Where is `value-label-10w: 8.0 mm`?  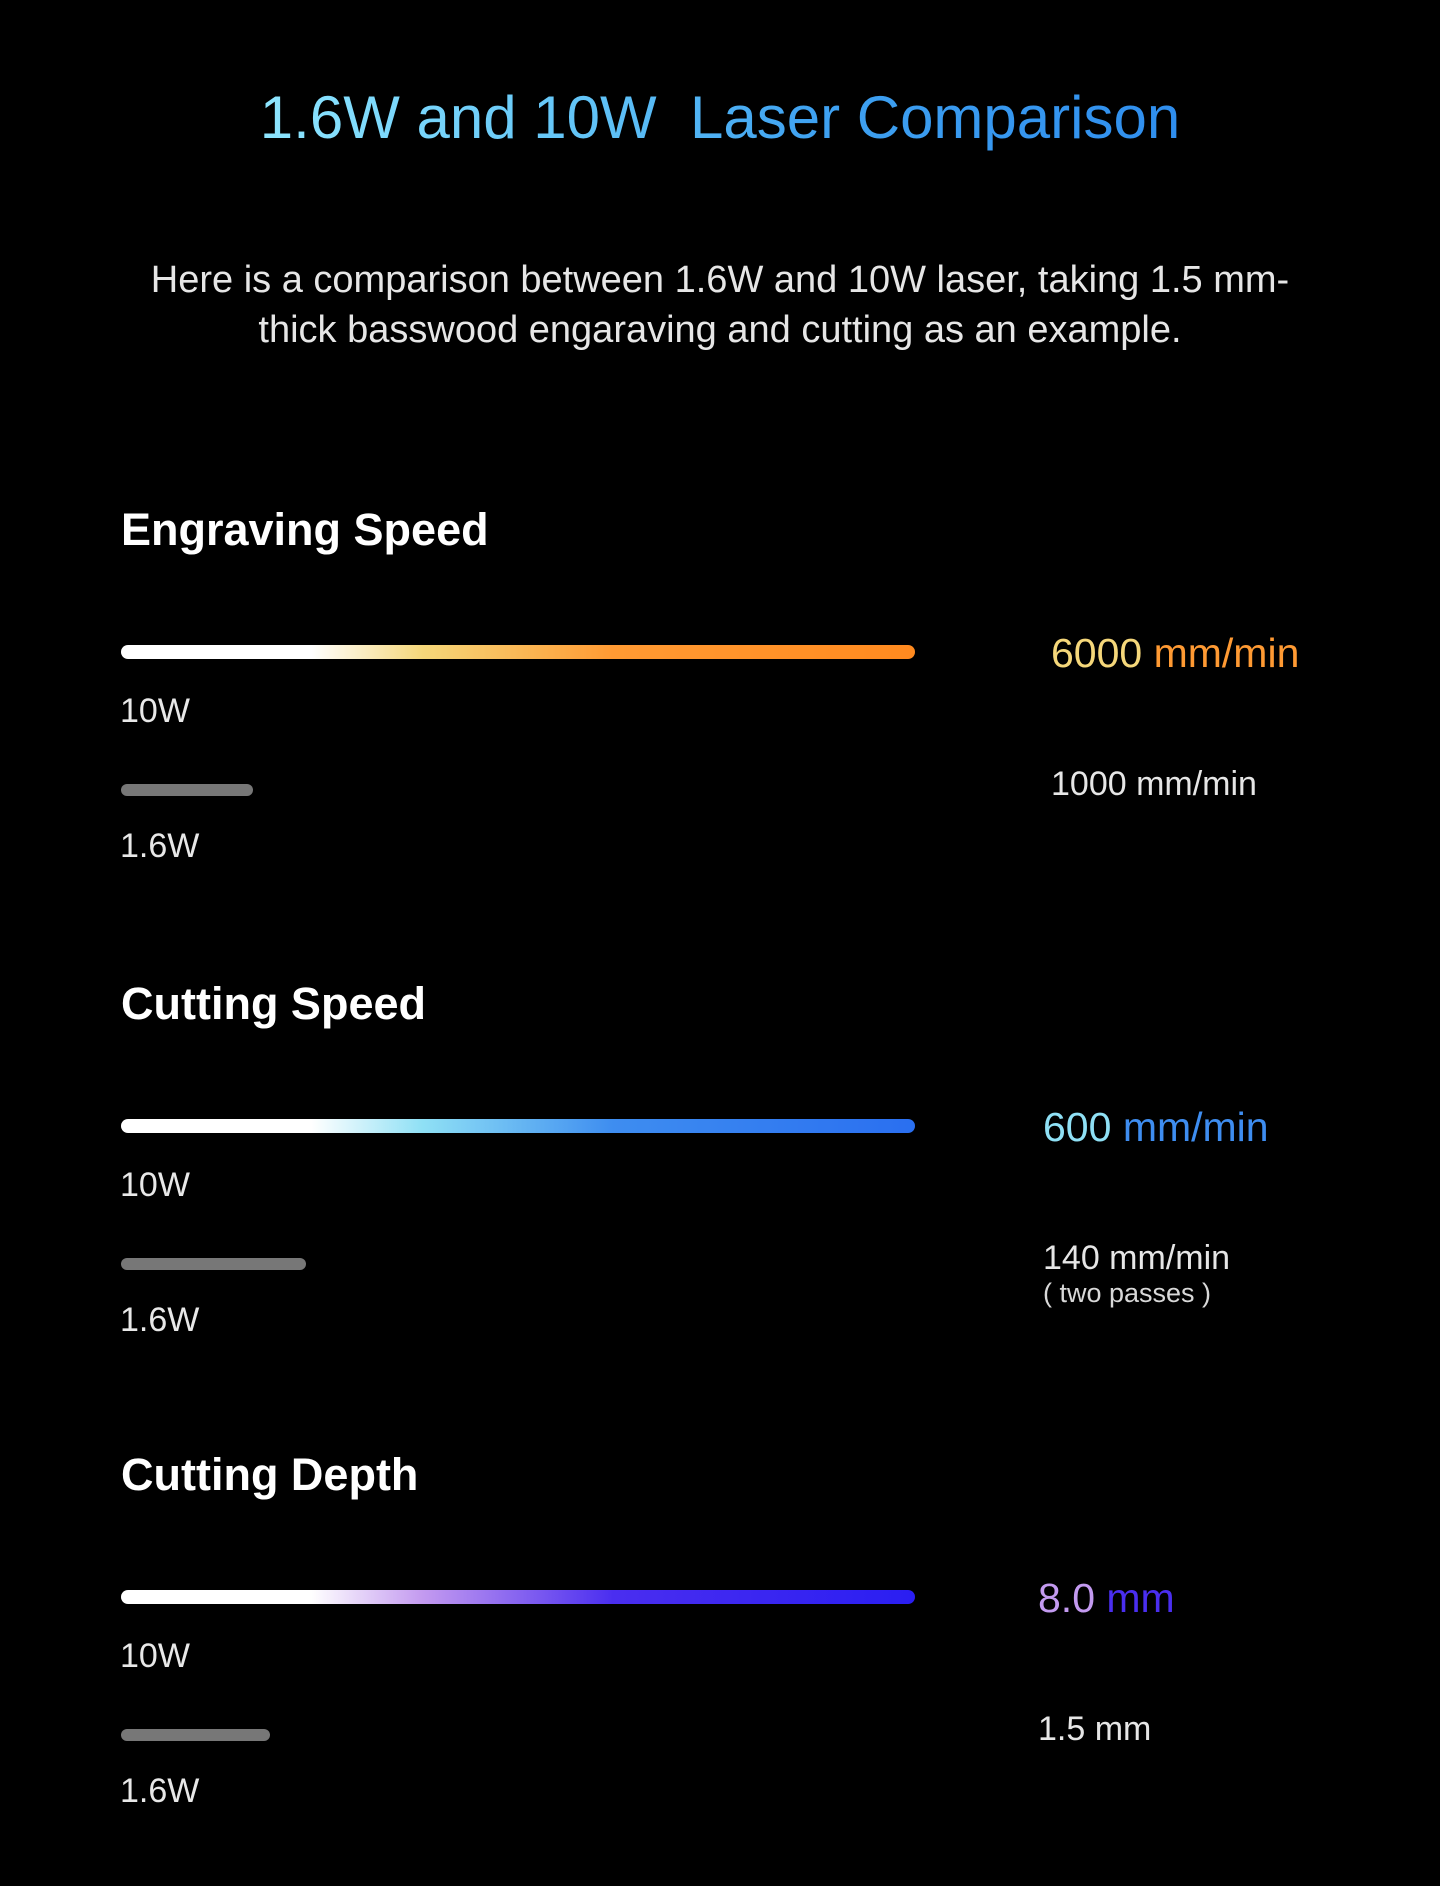
value-label-10w: 8.0 mm is located at coordinates (1106, 1598).